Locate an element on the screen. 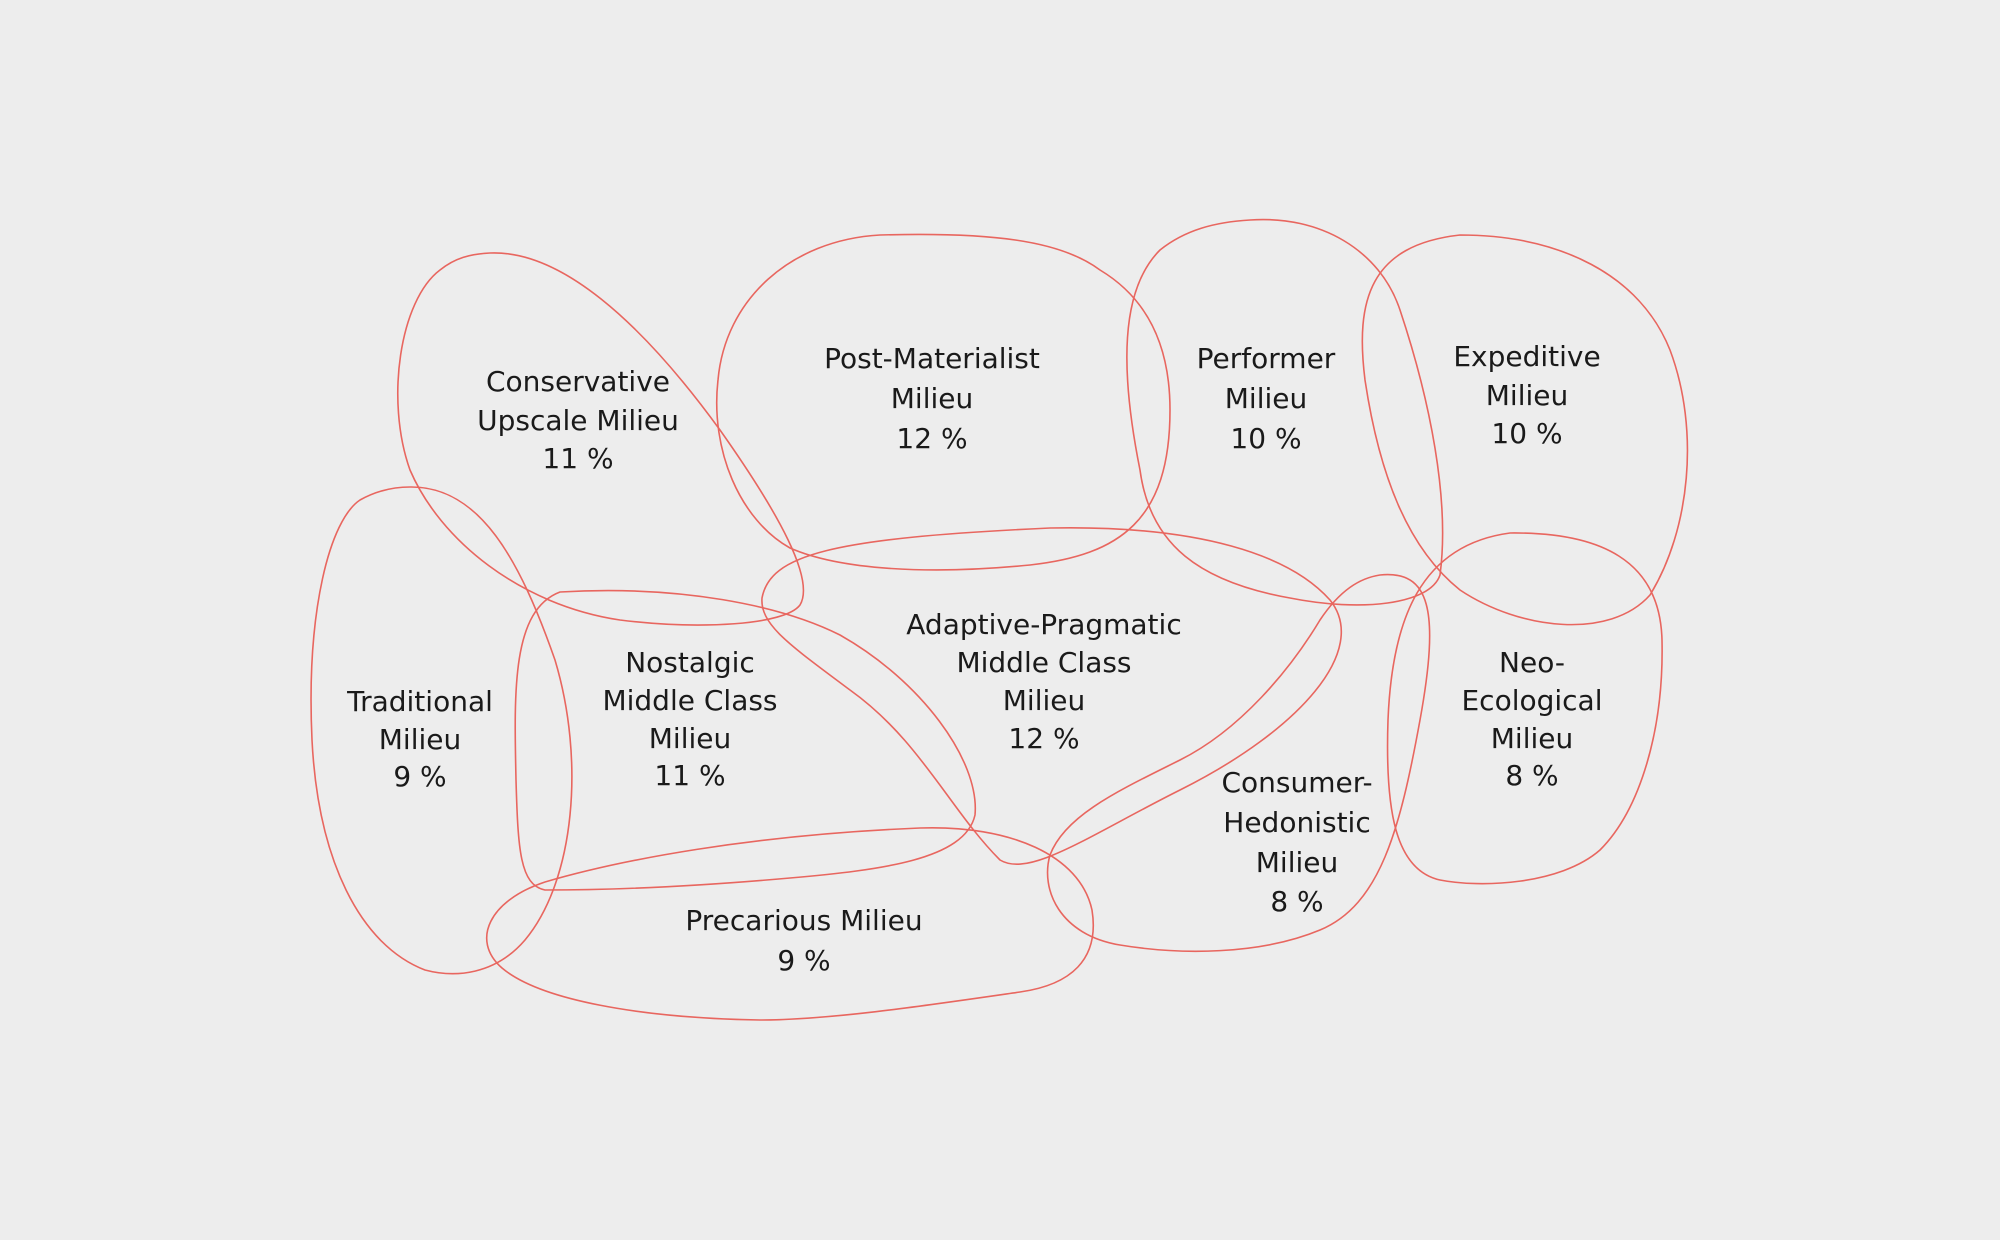  label-nostalgic-middle-class: Nostalgic Middle Class Milieu 11 % is located at coordinates (689, 719).